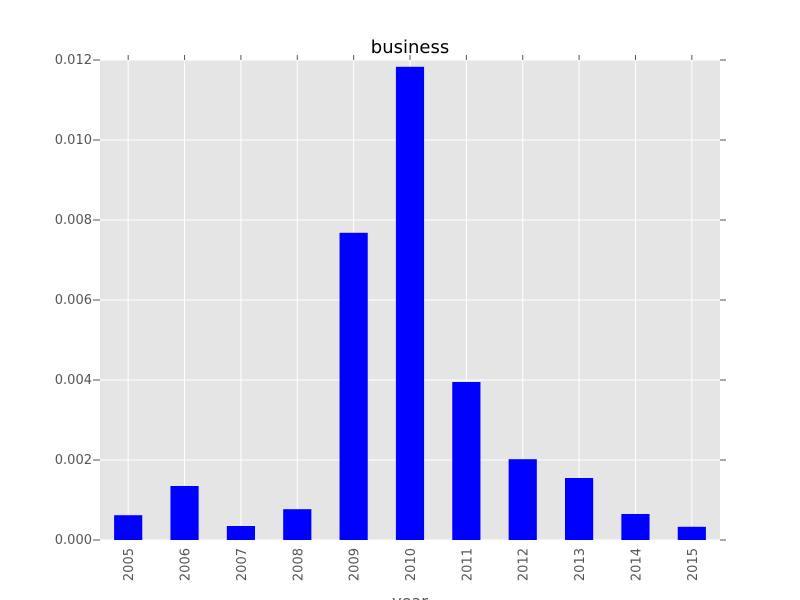  Describe the element at coordinates (579, 509) in the screenshot. I see `bar-2013` at that location.